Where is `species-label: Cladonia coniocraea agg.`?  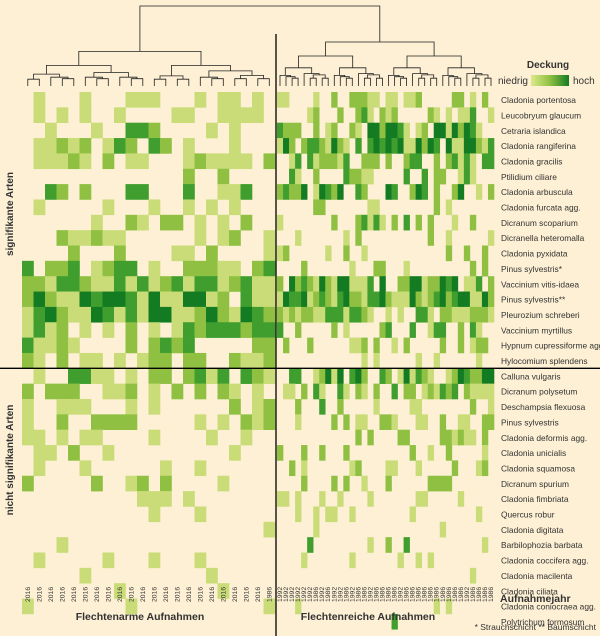
species-label: Cladonia coniocraea agg. is located at coordinates (548, 607).